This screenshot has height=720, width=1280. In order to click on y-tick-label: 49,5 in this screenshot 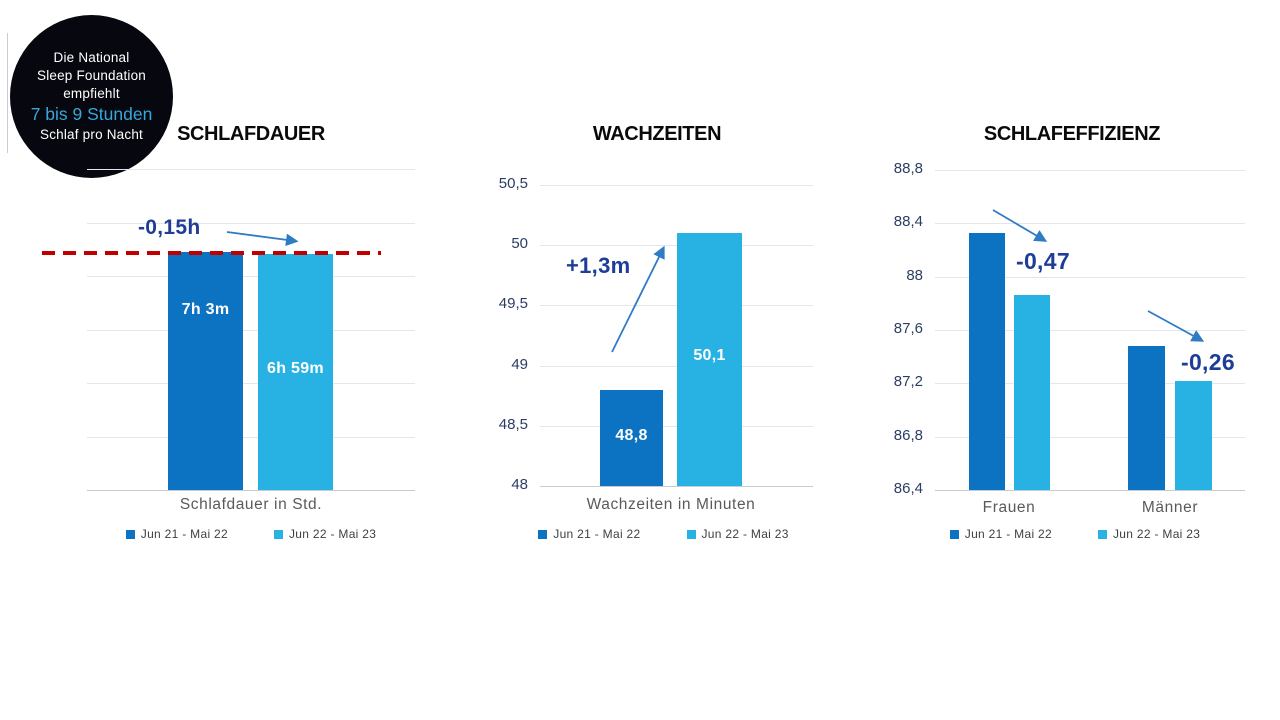, I will do `click(513, 304)`.